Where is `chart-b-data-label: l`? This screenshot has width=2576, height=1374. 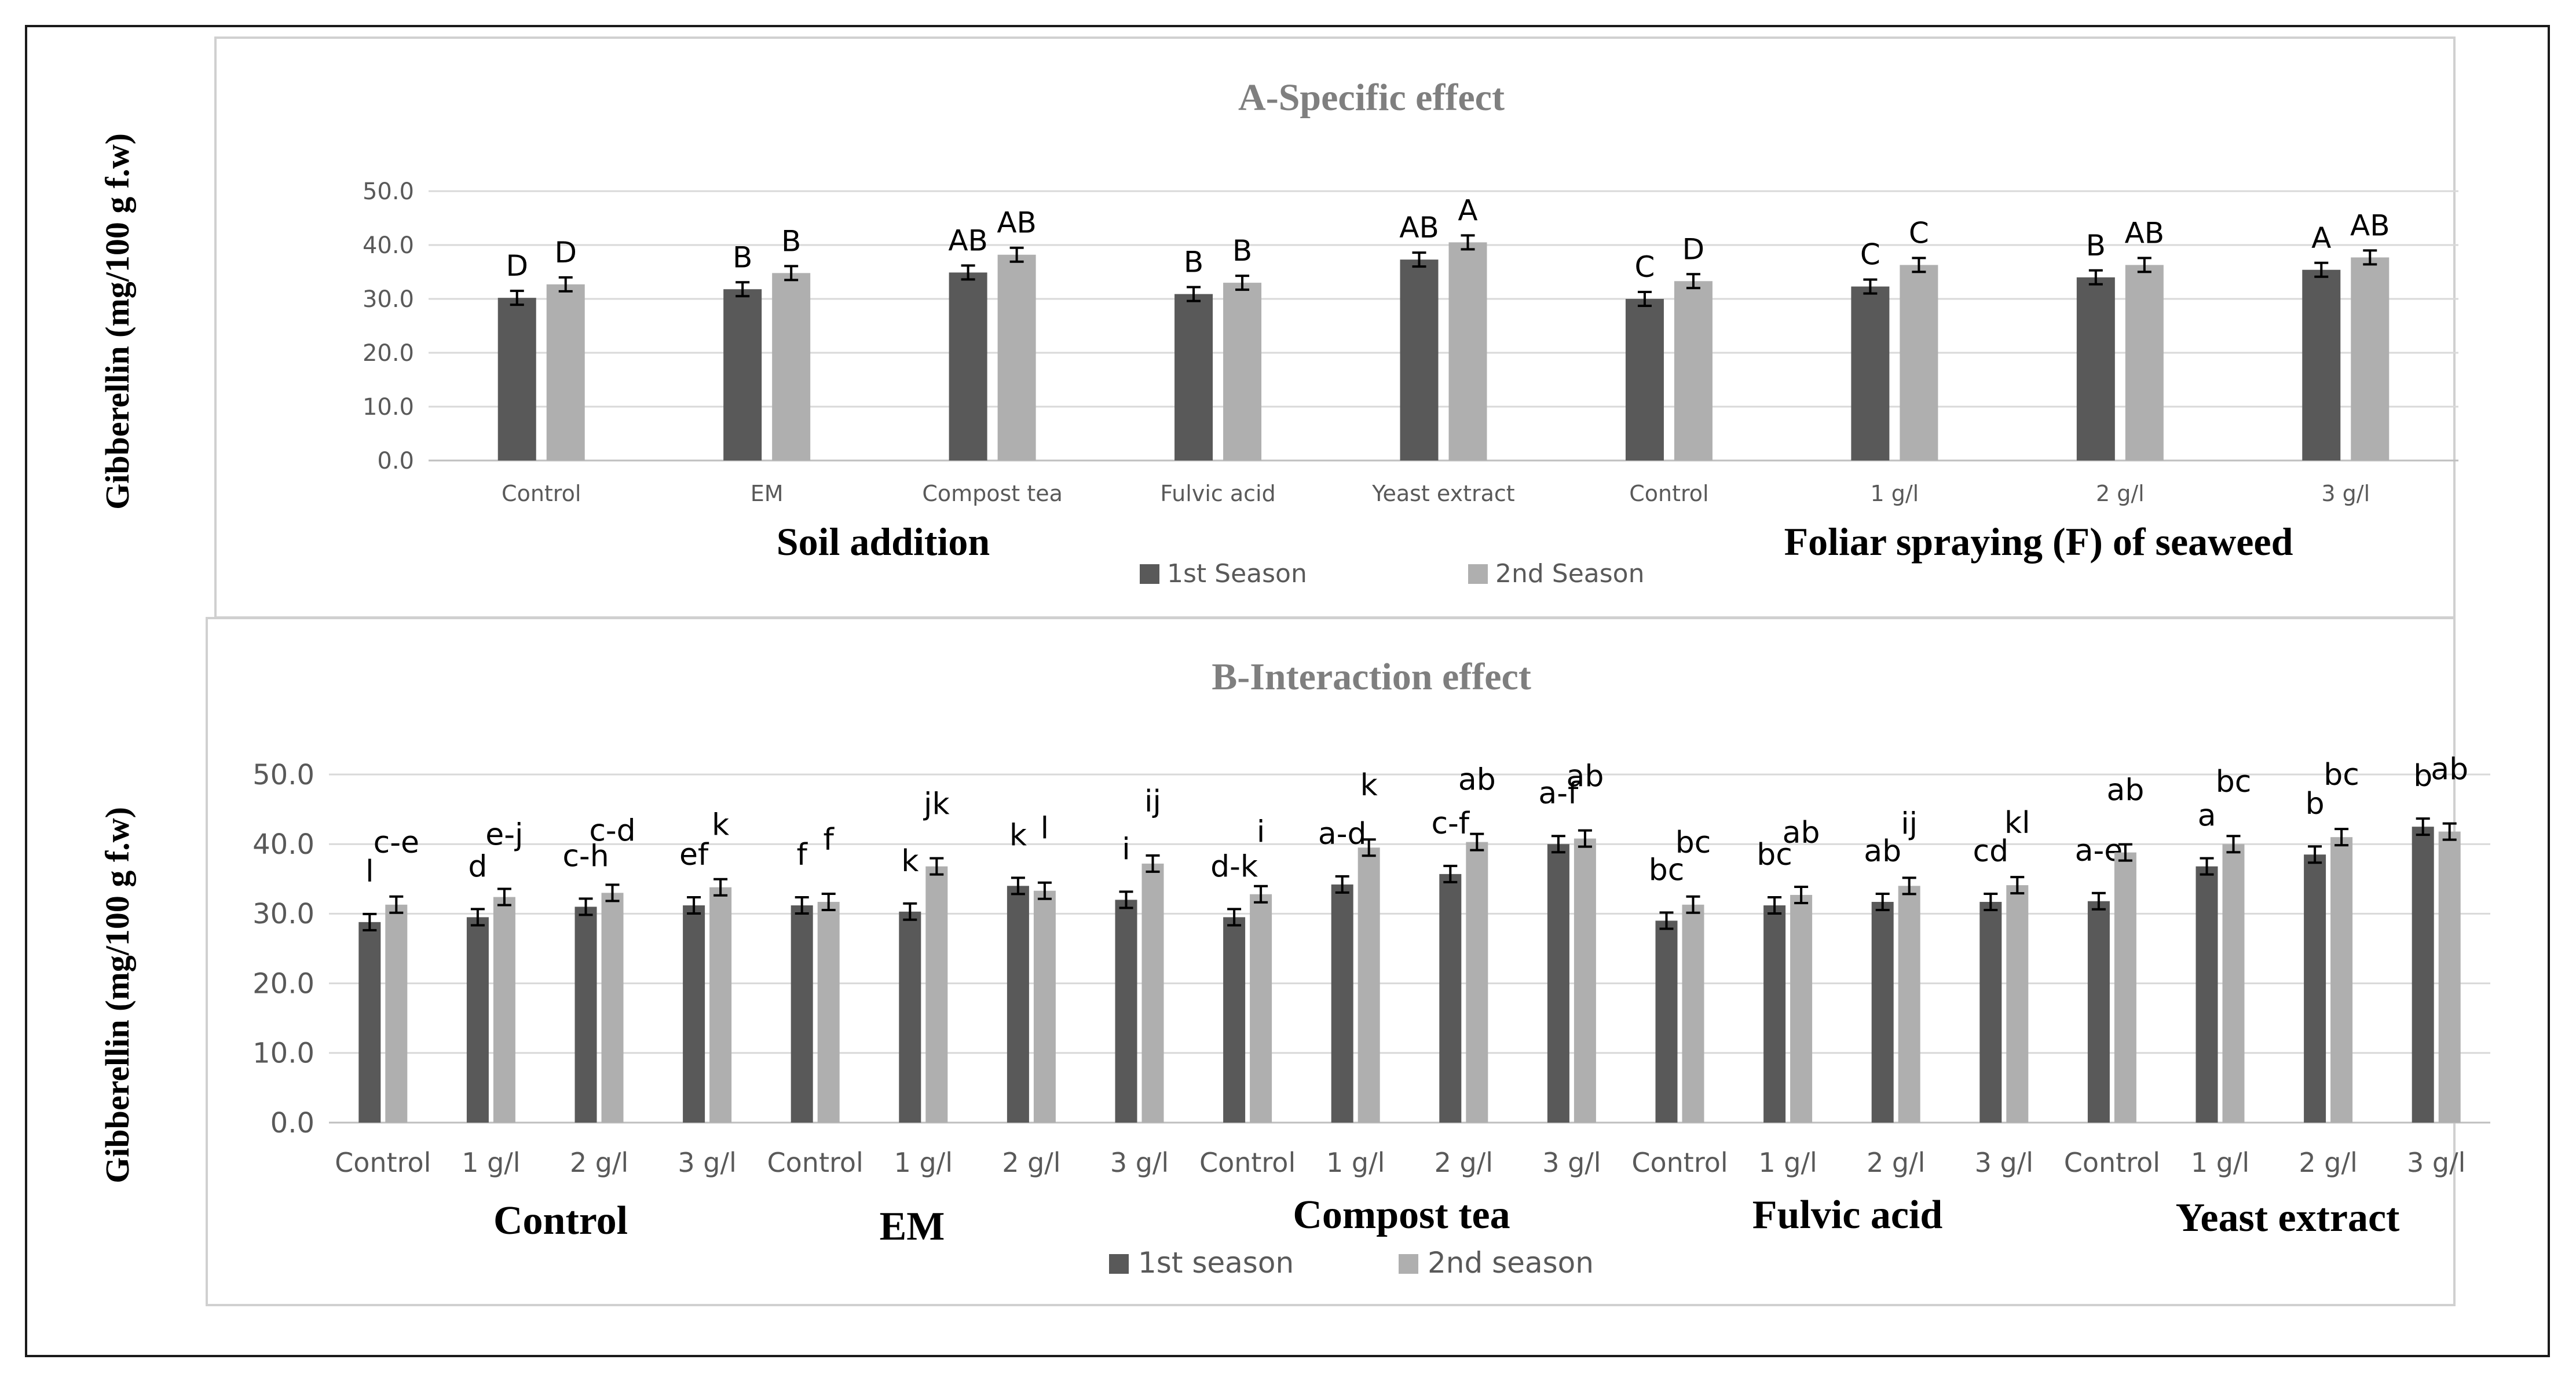
chart-b-data-label: l is located at coordinates (369, 872).